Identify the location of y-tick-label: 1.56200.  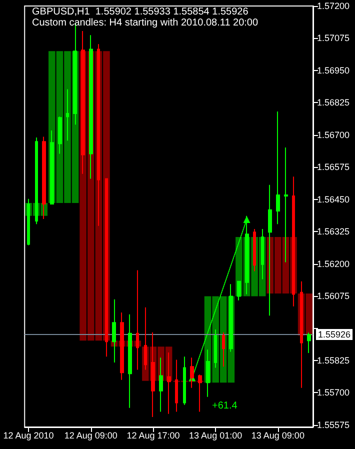
(333, 263).